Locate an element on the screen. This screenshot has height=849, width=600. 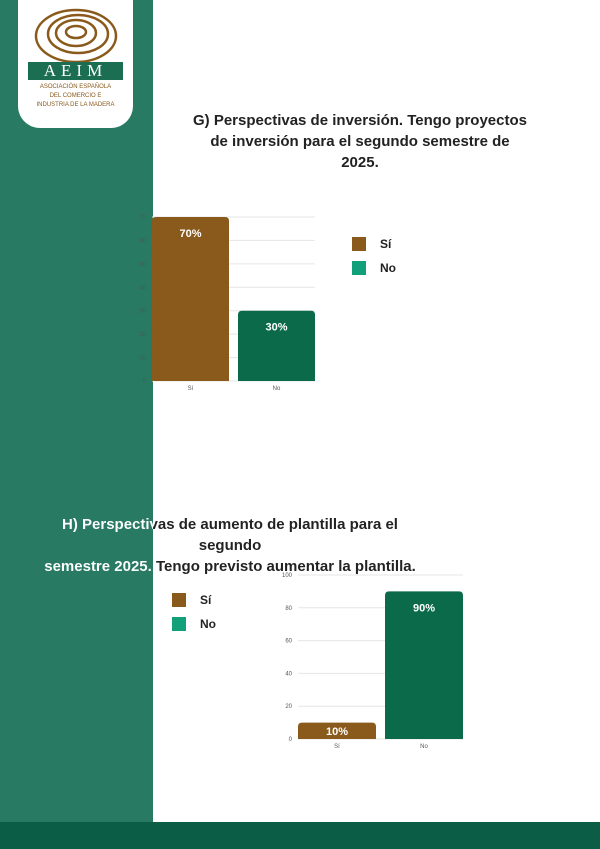
y-tick-label: 10 is located at coordinates (142, 359).